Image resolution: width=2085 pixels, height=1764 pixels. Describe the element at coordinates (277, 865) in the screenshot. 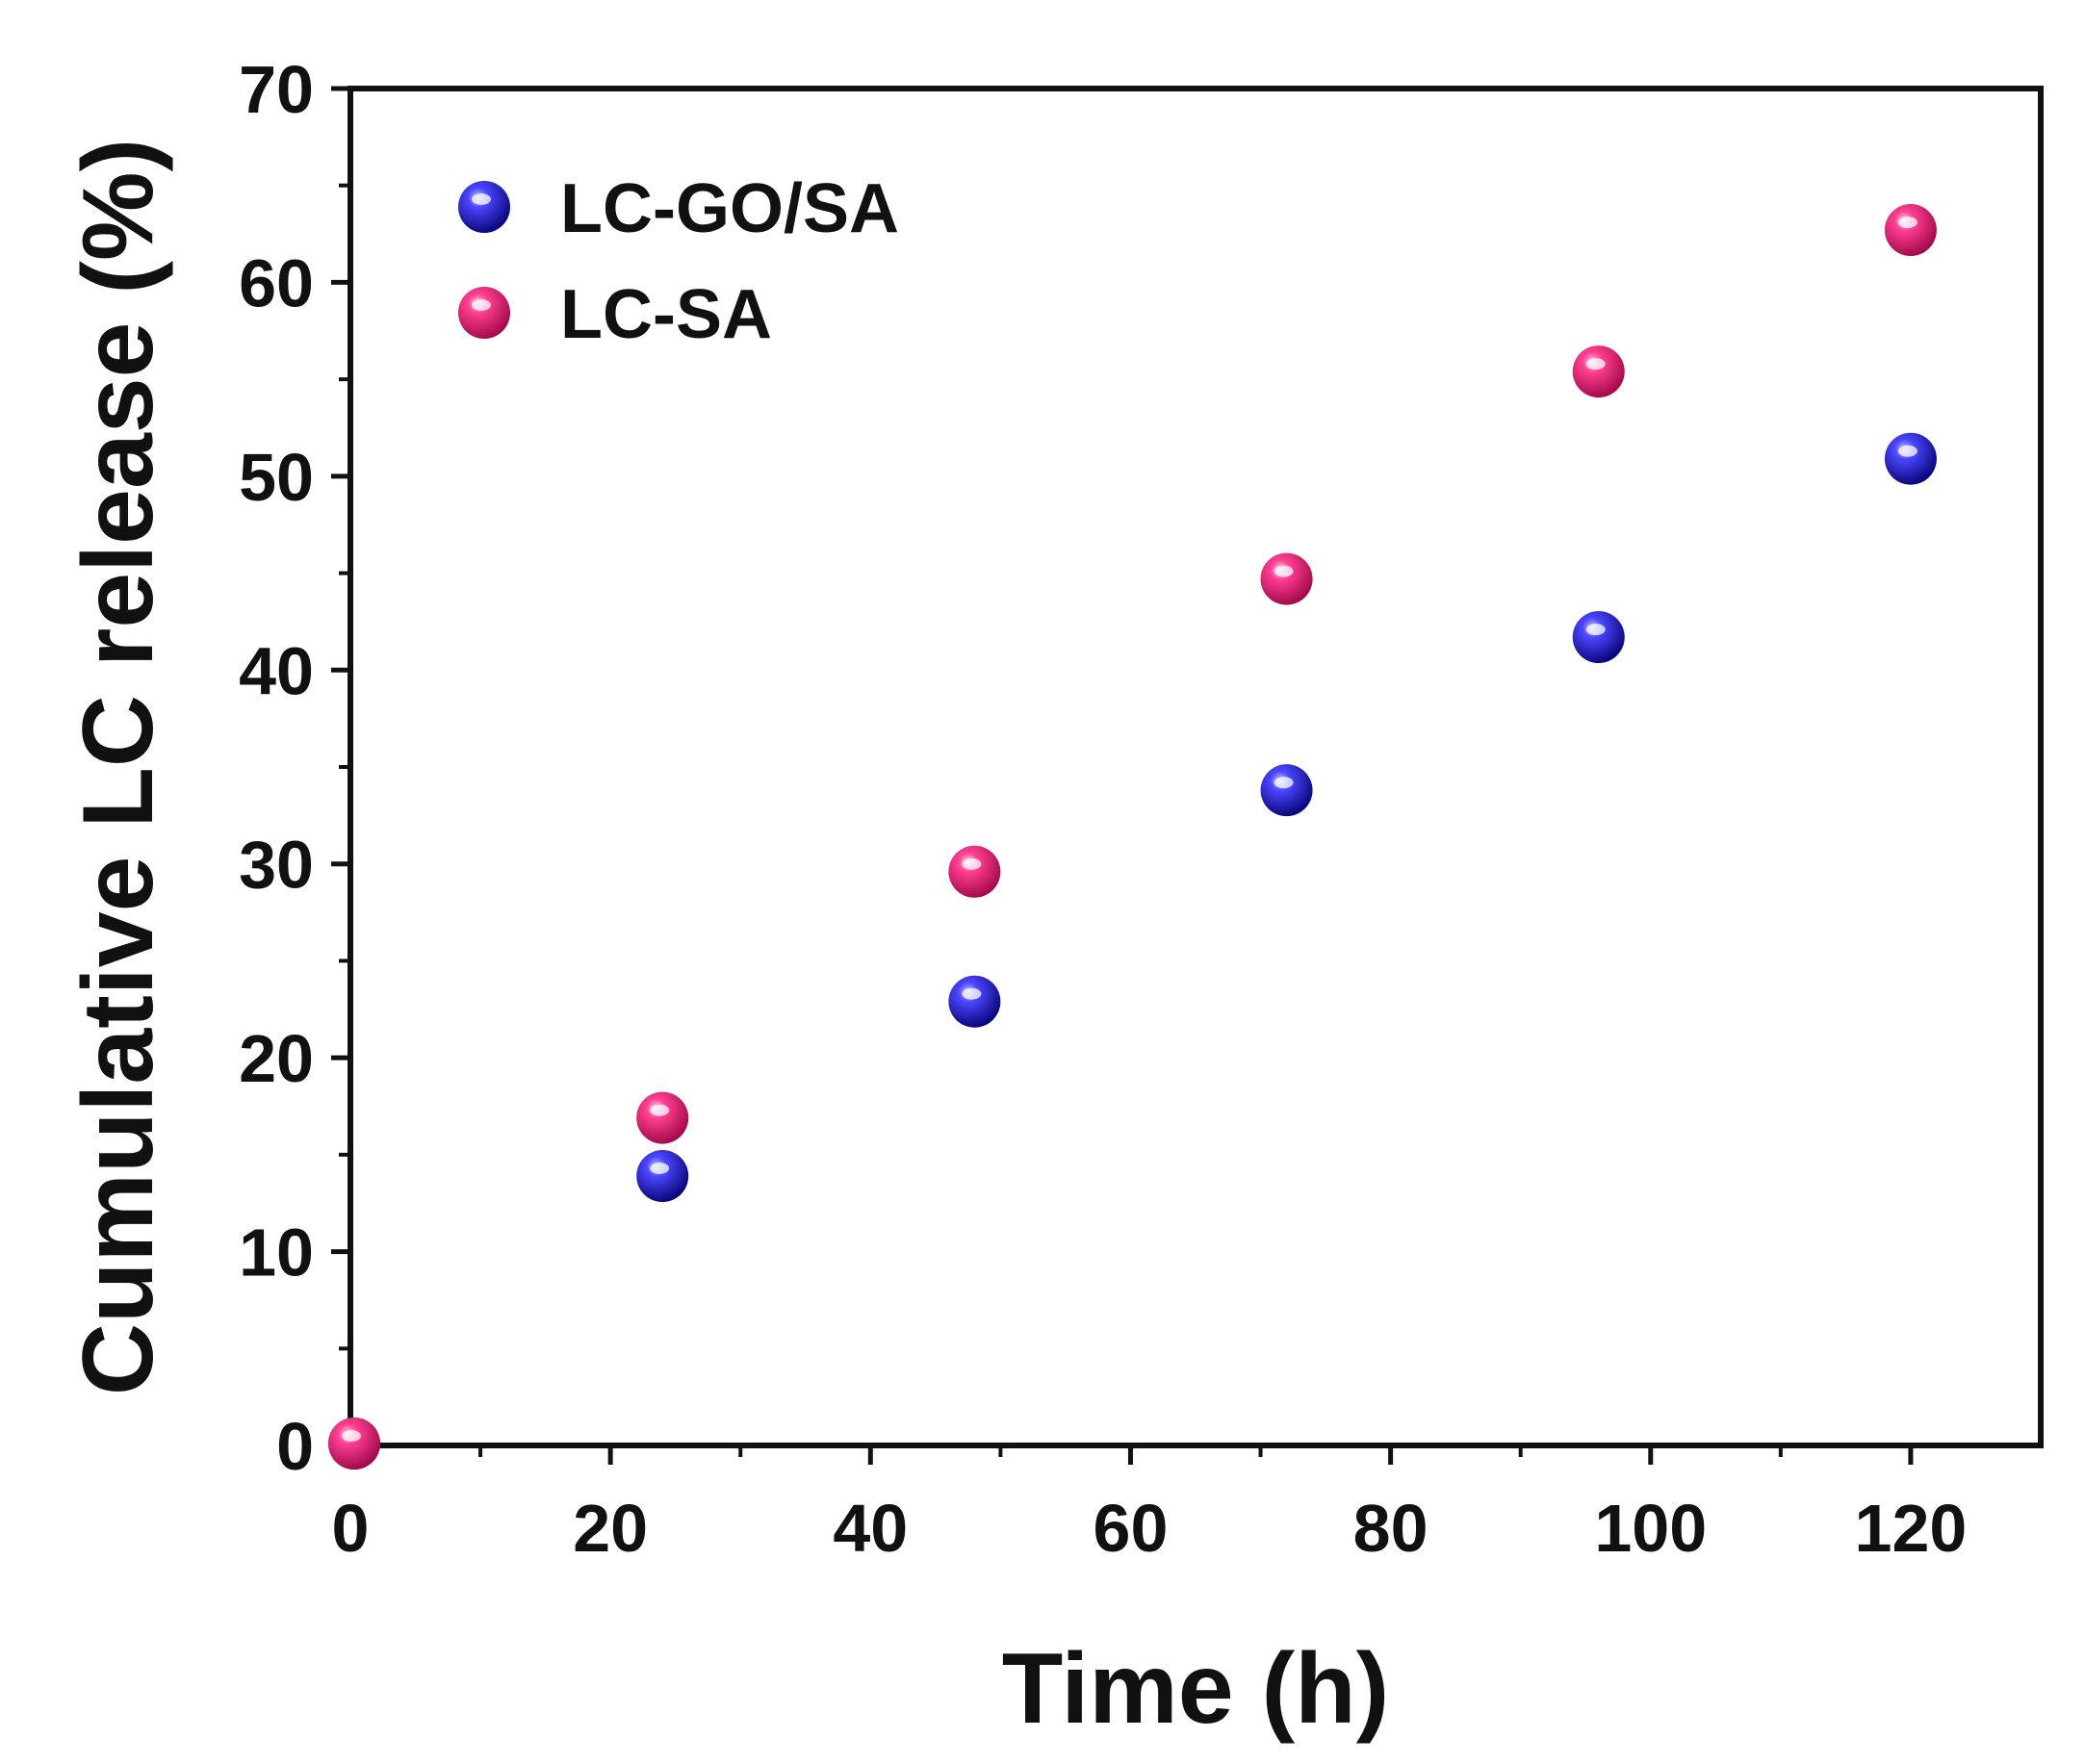

I see `y-tick-label: 30` at that location.